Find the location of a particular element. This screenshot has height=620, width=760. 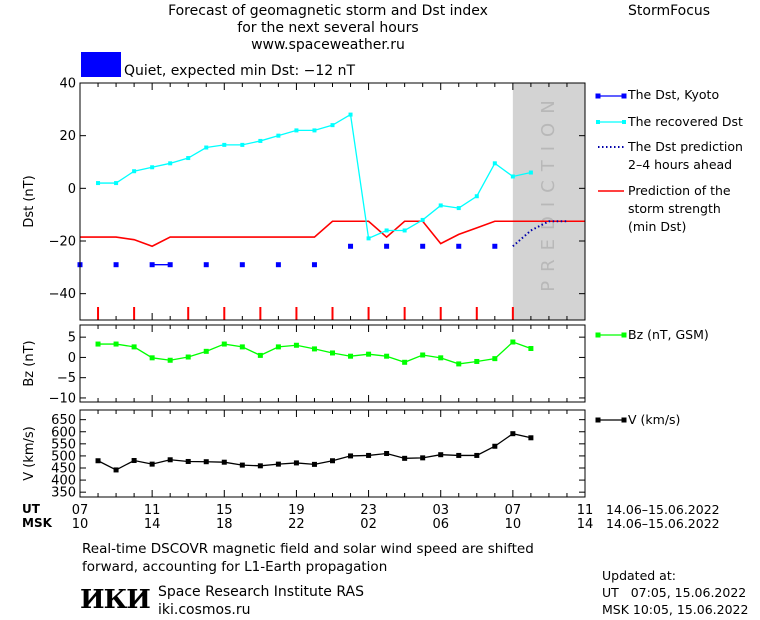

dst-ytick-label: −20 is located at coordinates (62, 242).